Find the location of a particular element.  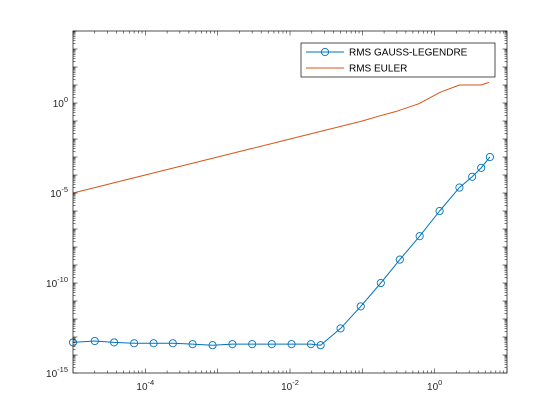

legend-label: RMS GAUSS-LEGENDRE is located at coordinates (408, 53).